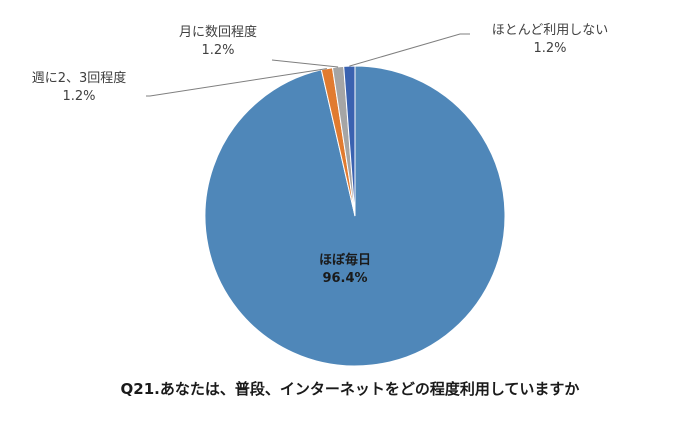 This screenshot has height=447, width=700. What do you see at coordinates (79, 88) in the screenshot?
I see `slice-label-weekly: 週に2、3回程度 1.2%` at bounding box center [79, 88].